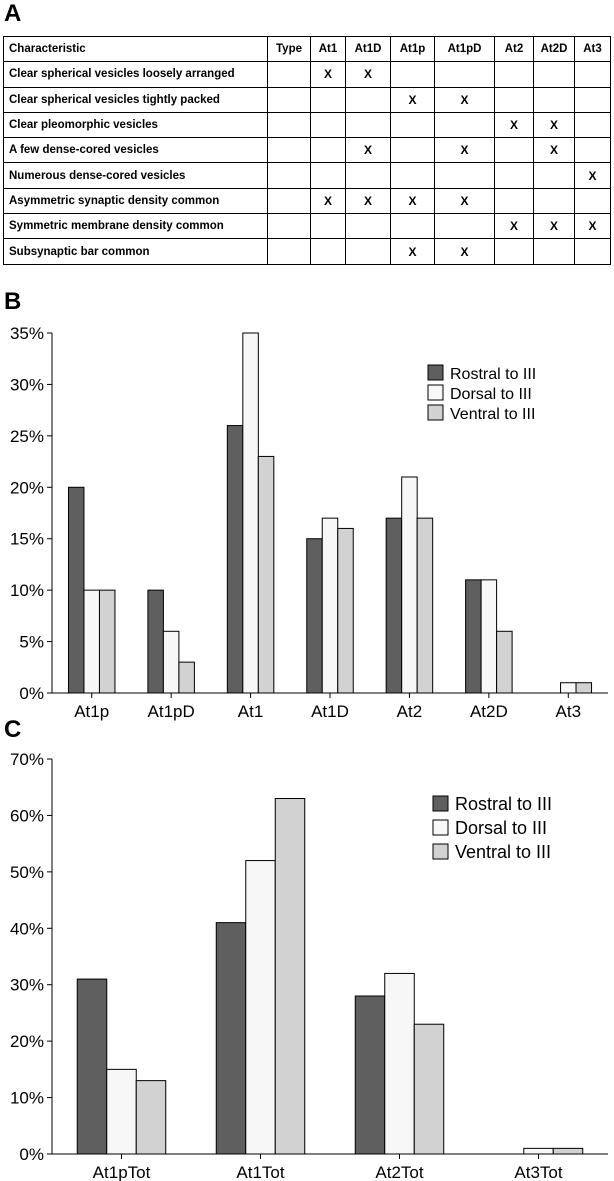 This screenshot has height=1181, width=614. Describe the element at coordinates (135, 99) in the screenshot. I see `row-label: Clear spherical vesicles tightly packed` at that location.